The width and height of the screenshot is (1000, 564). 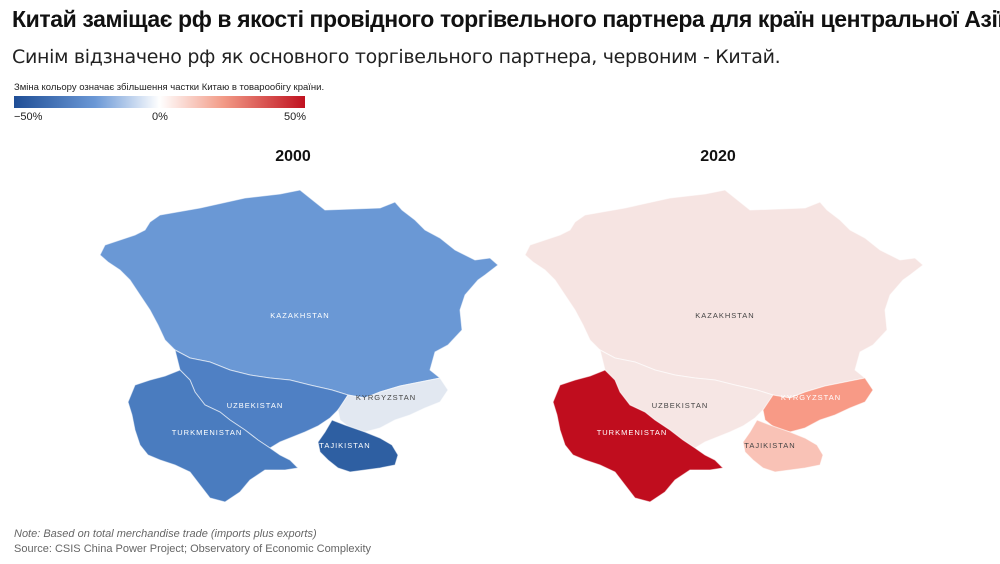 What do you see at coordinates (386, 397) in the screenshot?
I see `label-kyrgyzstan-2000: KYRGYZSTAN` at bounding box center [386, 397].